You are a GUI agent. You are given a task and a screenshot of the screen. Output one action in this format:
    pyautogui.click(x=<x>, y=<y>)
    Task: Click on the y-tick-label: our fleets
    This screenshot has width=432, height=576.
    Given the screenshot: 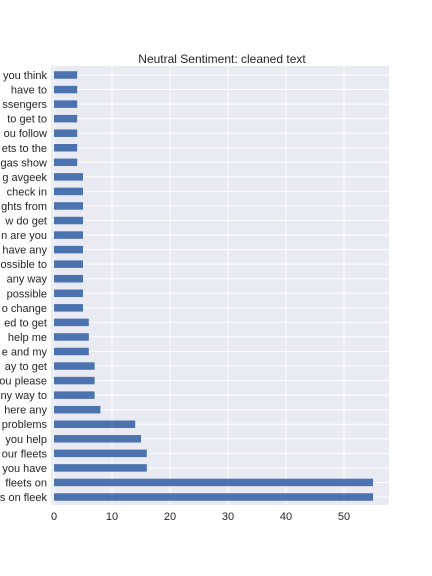 What is the action you would take?
    pyautogui.click(x=25, y=454)
    